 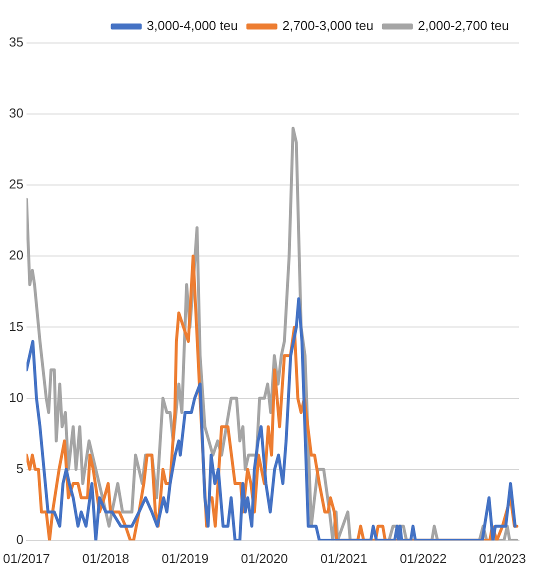 I want to click on legend-label: 2,000-2,700 teu, so click(x=463, y=26).